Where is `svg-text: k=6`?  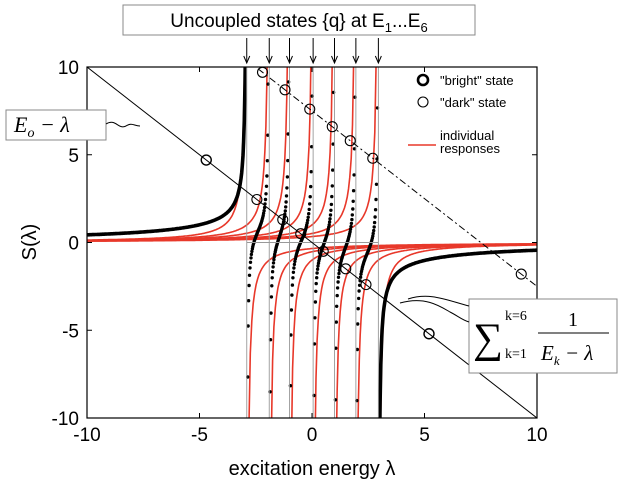
svg-text: k=6 is located at coordinates (516, 316).